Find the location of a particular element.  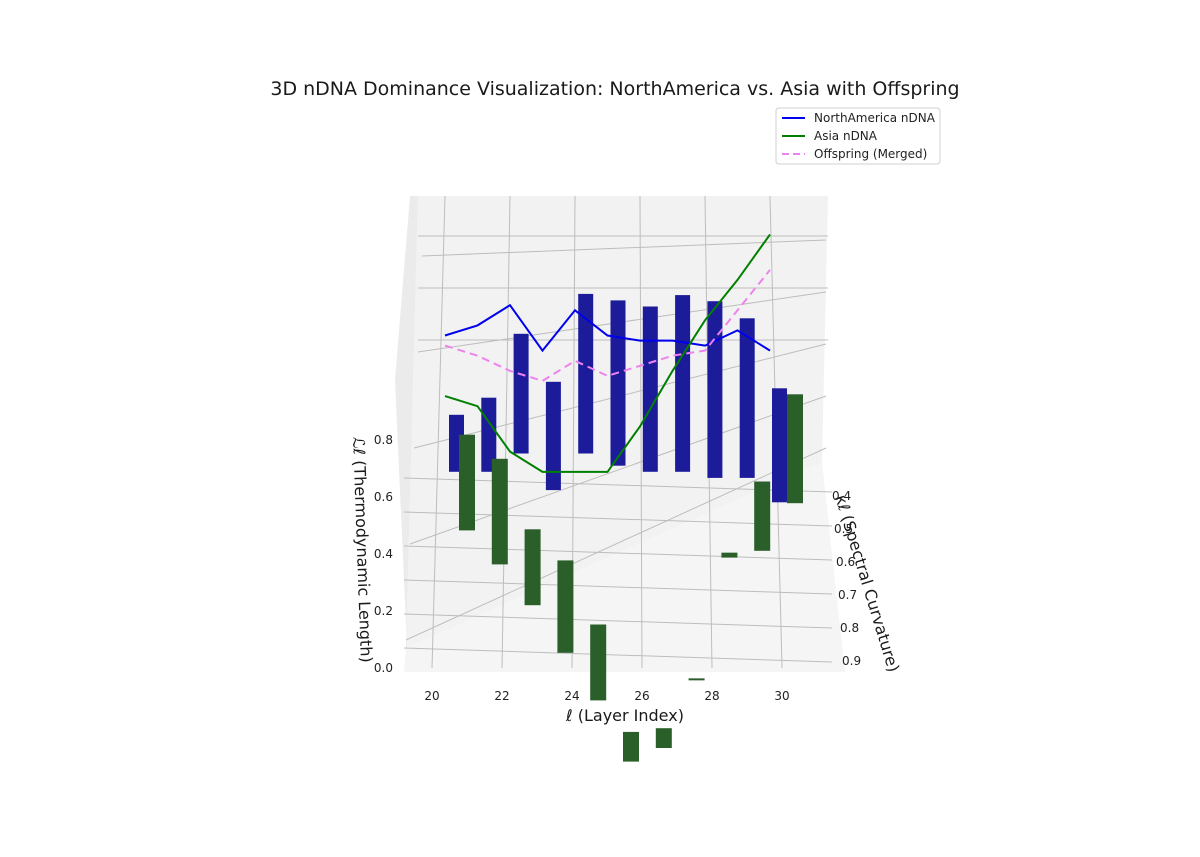

series-lines is located at coordinates (607, 353).